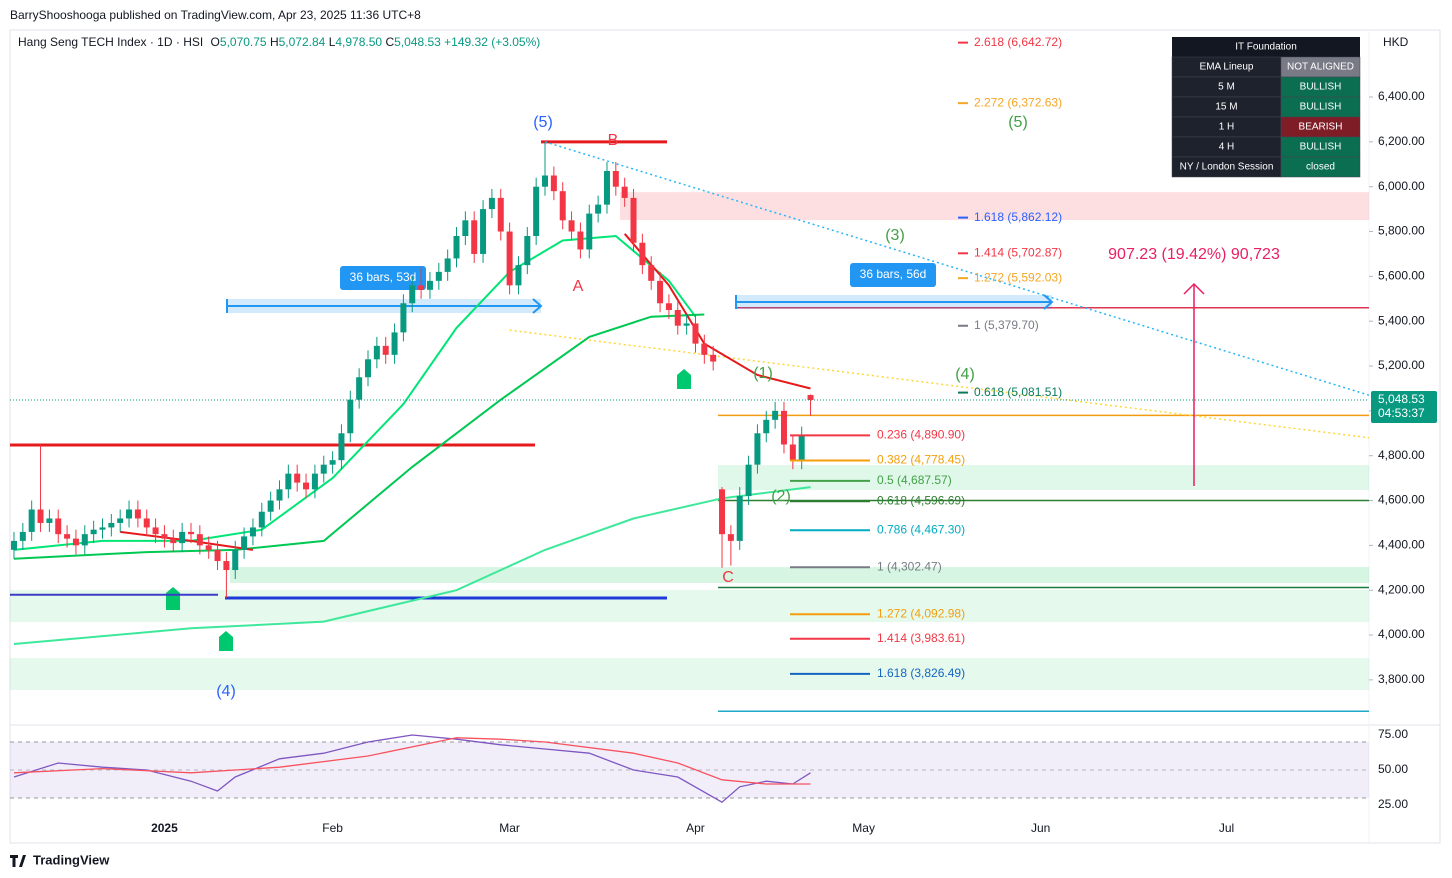 The height and width of the screenshot is (878, 1452). I want to click on fib-label: 0.618 (4,596.69), so click(921, 500).